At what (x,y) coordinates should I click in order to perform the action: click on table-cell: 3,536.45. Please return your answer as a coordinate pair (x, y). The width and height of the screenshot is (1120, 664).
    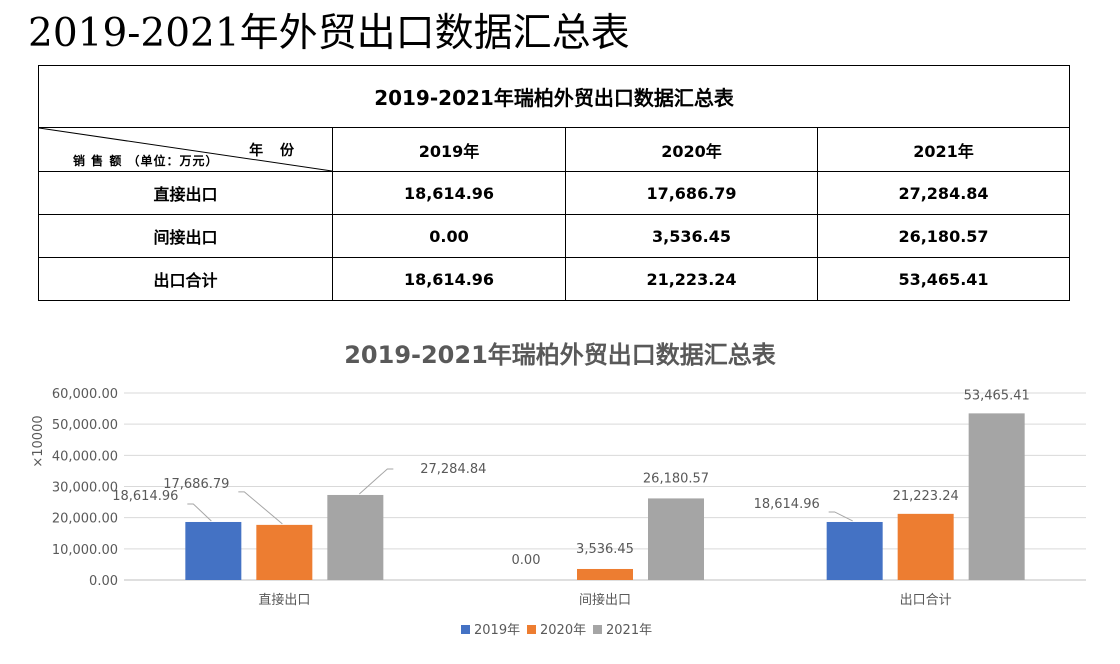
    Looking at the image, I should click on (691, 236).